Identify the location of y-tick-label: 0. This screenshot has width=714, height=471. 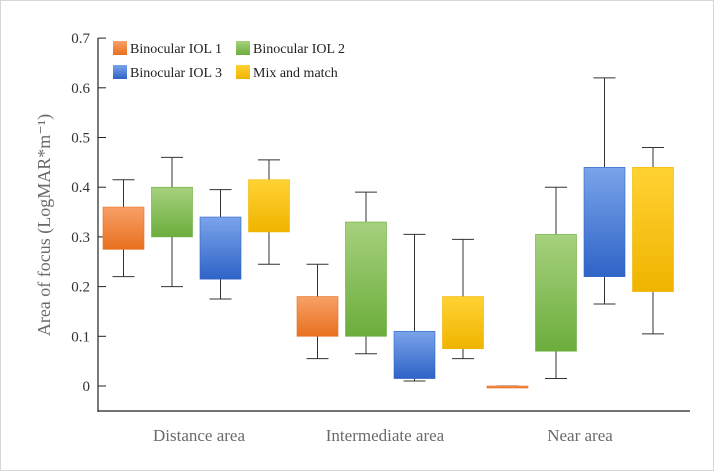
(87, 387).